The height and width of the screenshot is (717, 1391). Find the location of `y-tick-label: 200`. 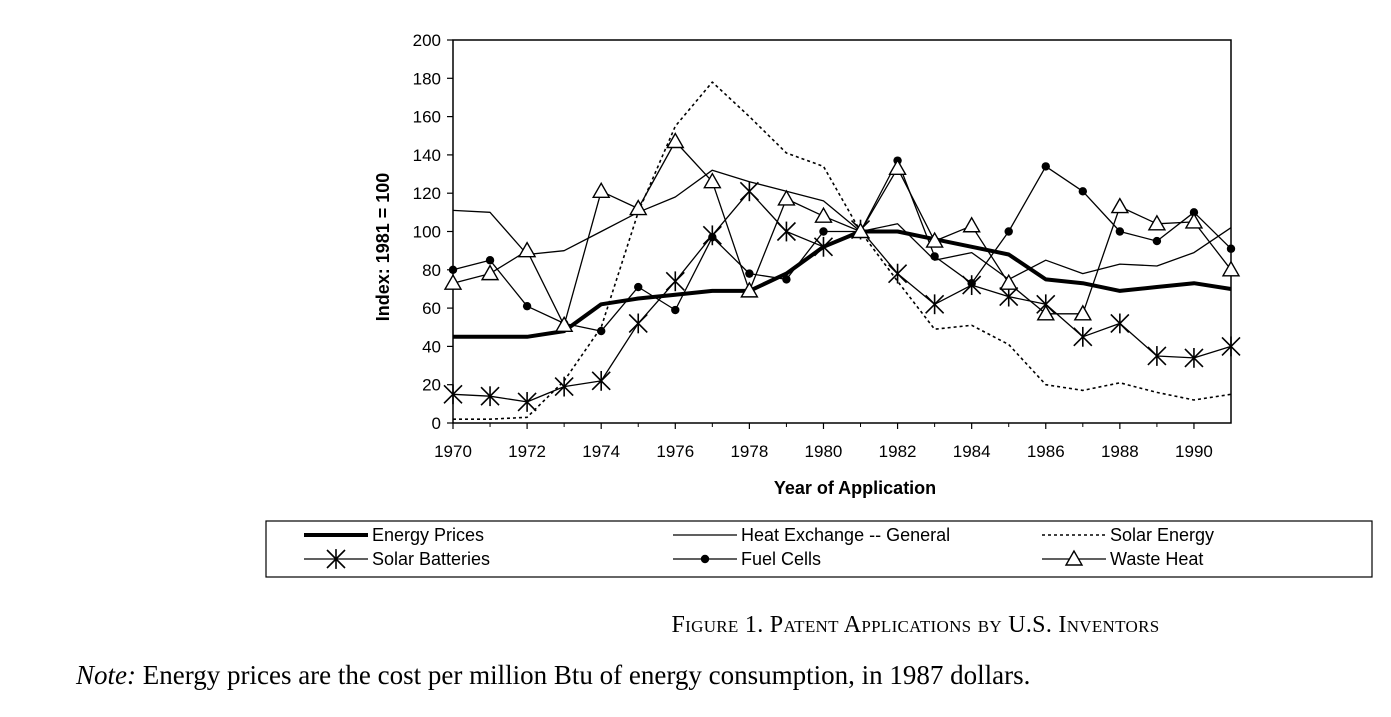

y-tick-label: 200 is located at coordinates (427, 40).